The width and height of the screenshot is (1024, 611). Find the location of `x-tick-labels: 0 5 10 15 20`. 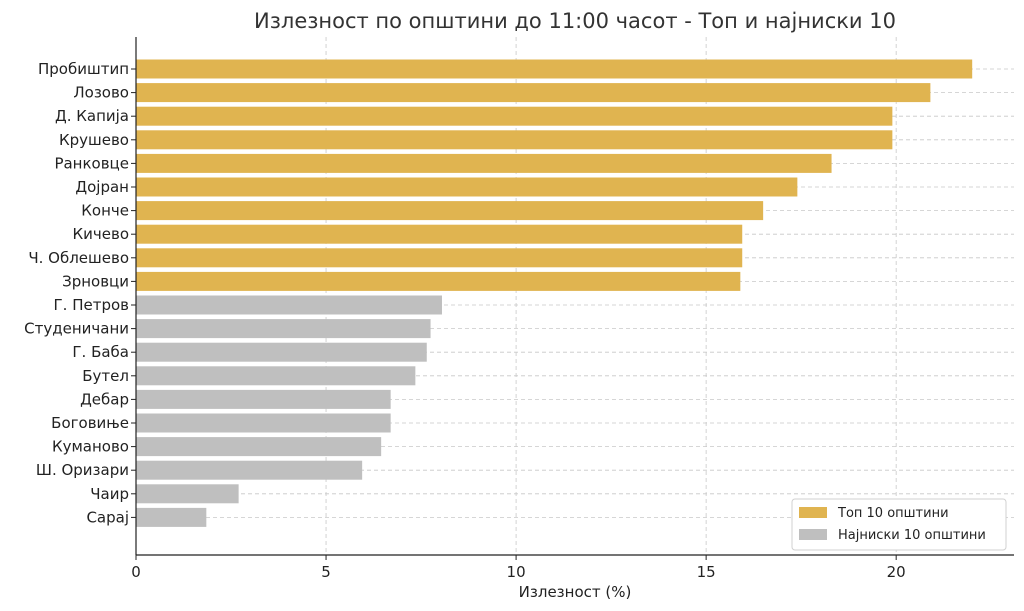

x-tick-labels: 0 5 10 15 20 is located at coordinates (518, 568).